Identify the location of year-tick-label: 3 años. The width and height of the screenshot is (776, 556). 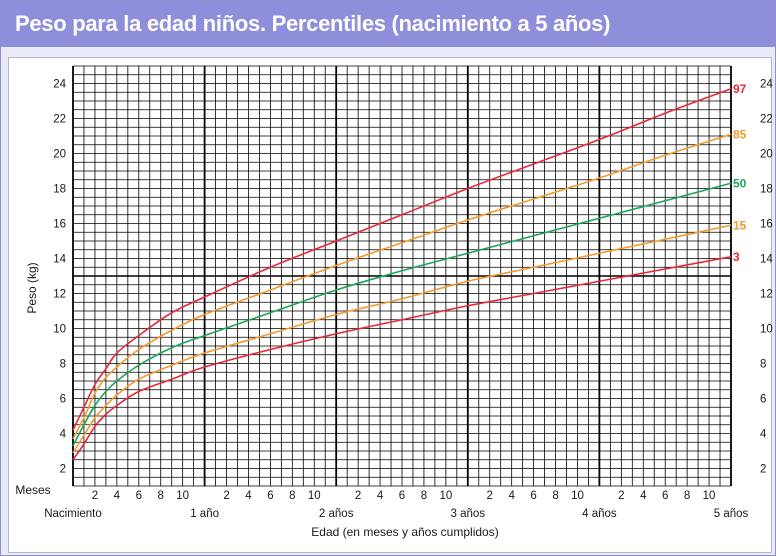
(468, 514).